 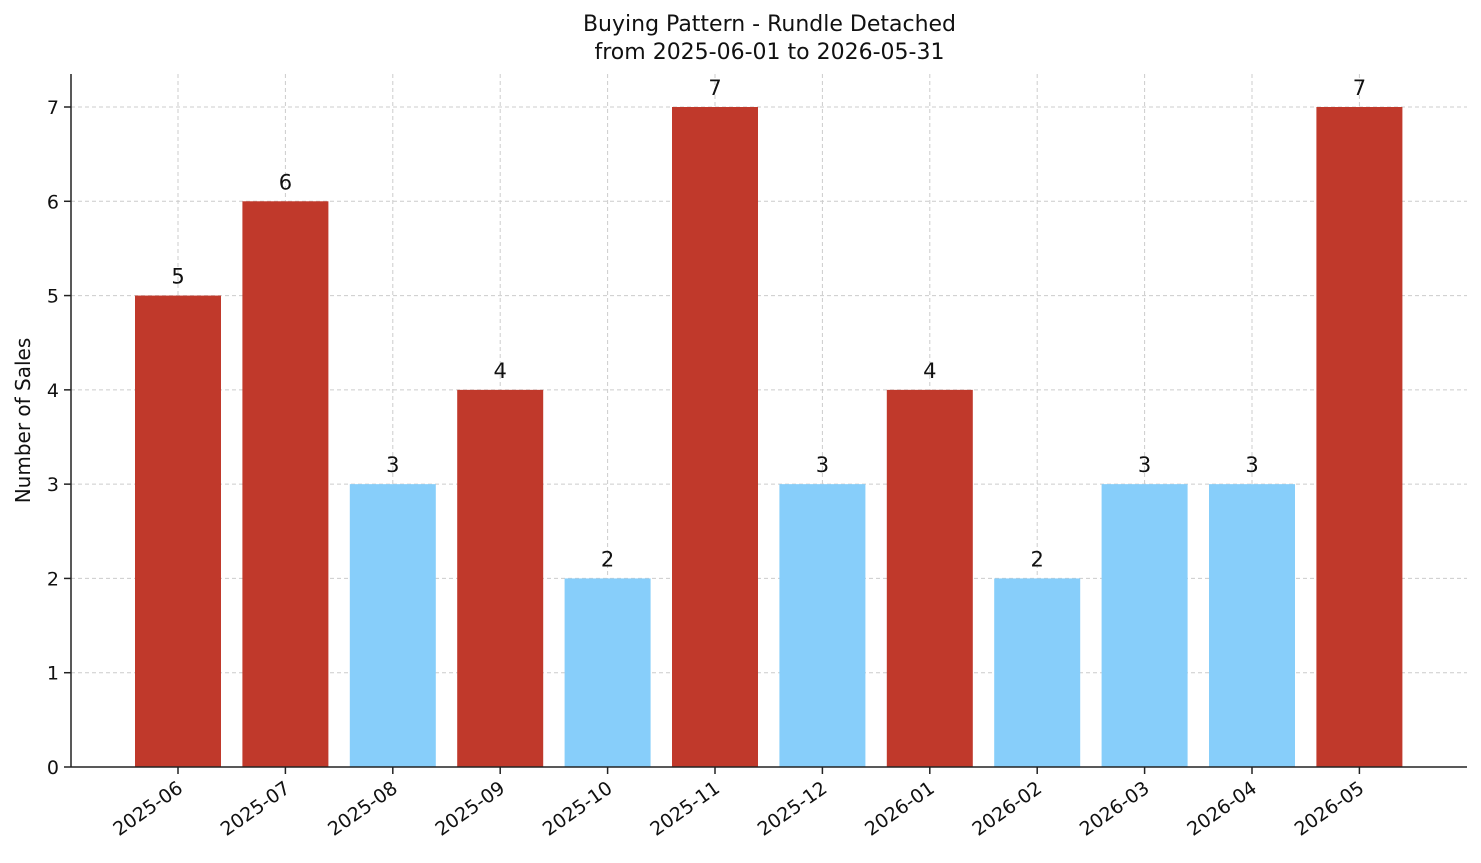 What do you see at coordinates (53, 391) in the screenshot?
I see `y-tick-label: 4` at bounding box center [53, 391].